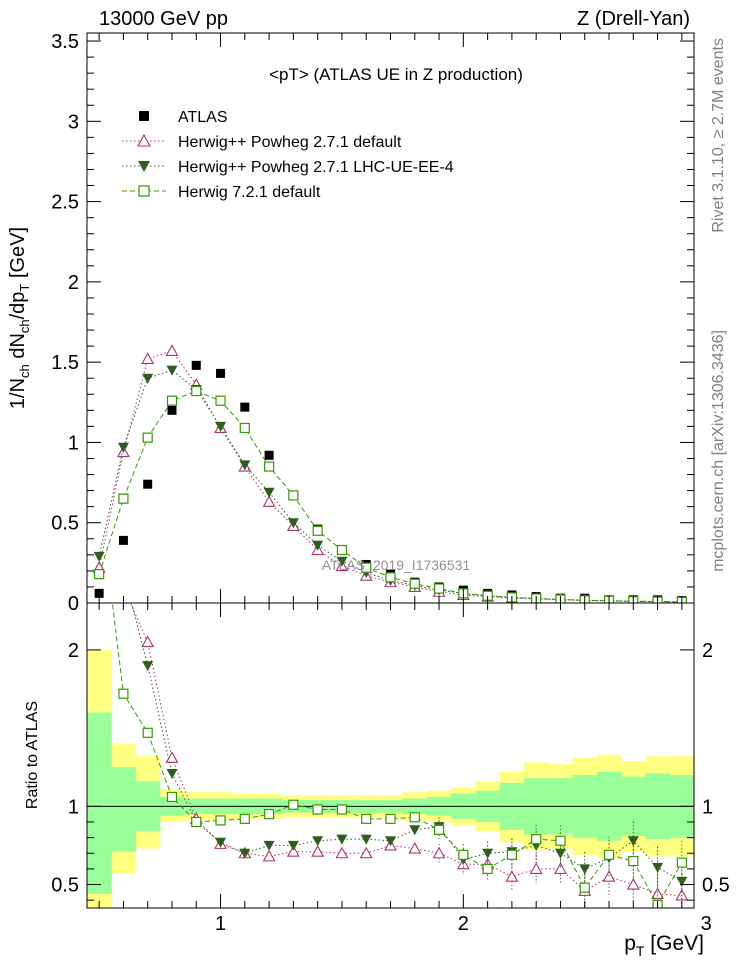 The height and width of the screenshot is (972, 746). Describe the element at coordinates (316, 167) in the screenshot. I see `legend-label: Herwig++ Powheg 2.7.1 LHC-UE-EE-4` at that location.